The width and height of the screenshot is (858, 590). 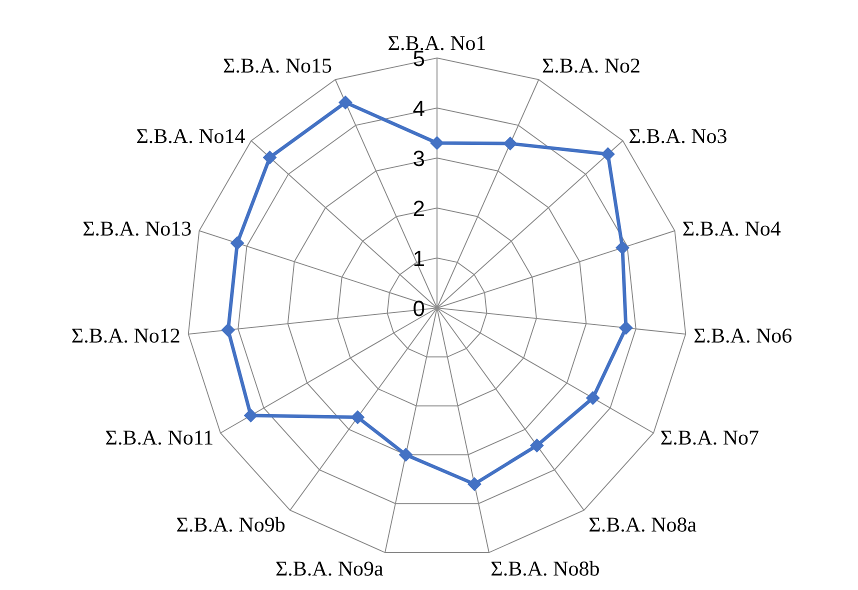 What do you see at coordinates (678, 136) in the screenshot?
I see `spoke-label: Σ.Β.Α. No3` at bounding box center [678, 136].